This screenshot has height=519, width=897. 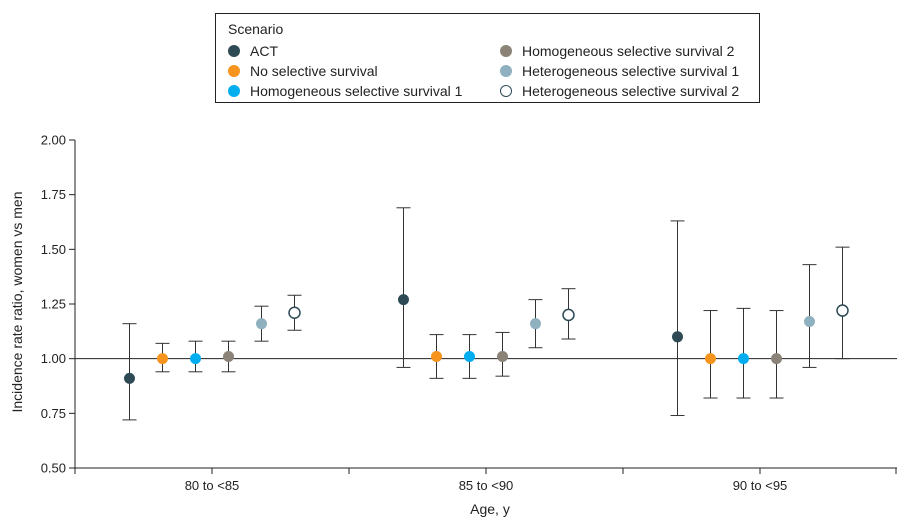 I want to click on legend-title: Scenario, so click(x=256, y=29).